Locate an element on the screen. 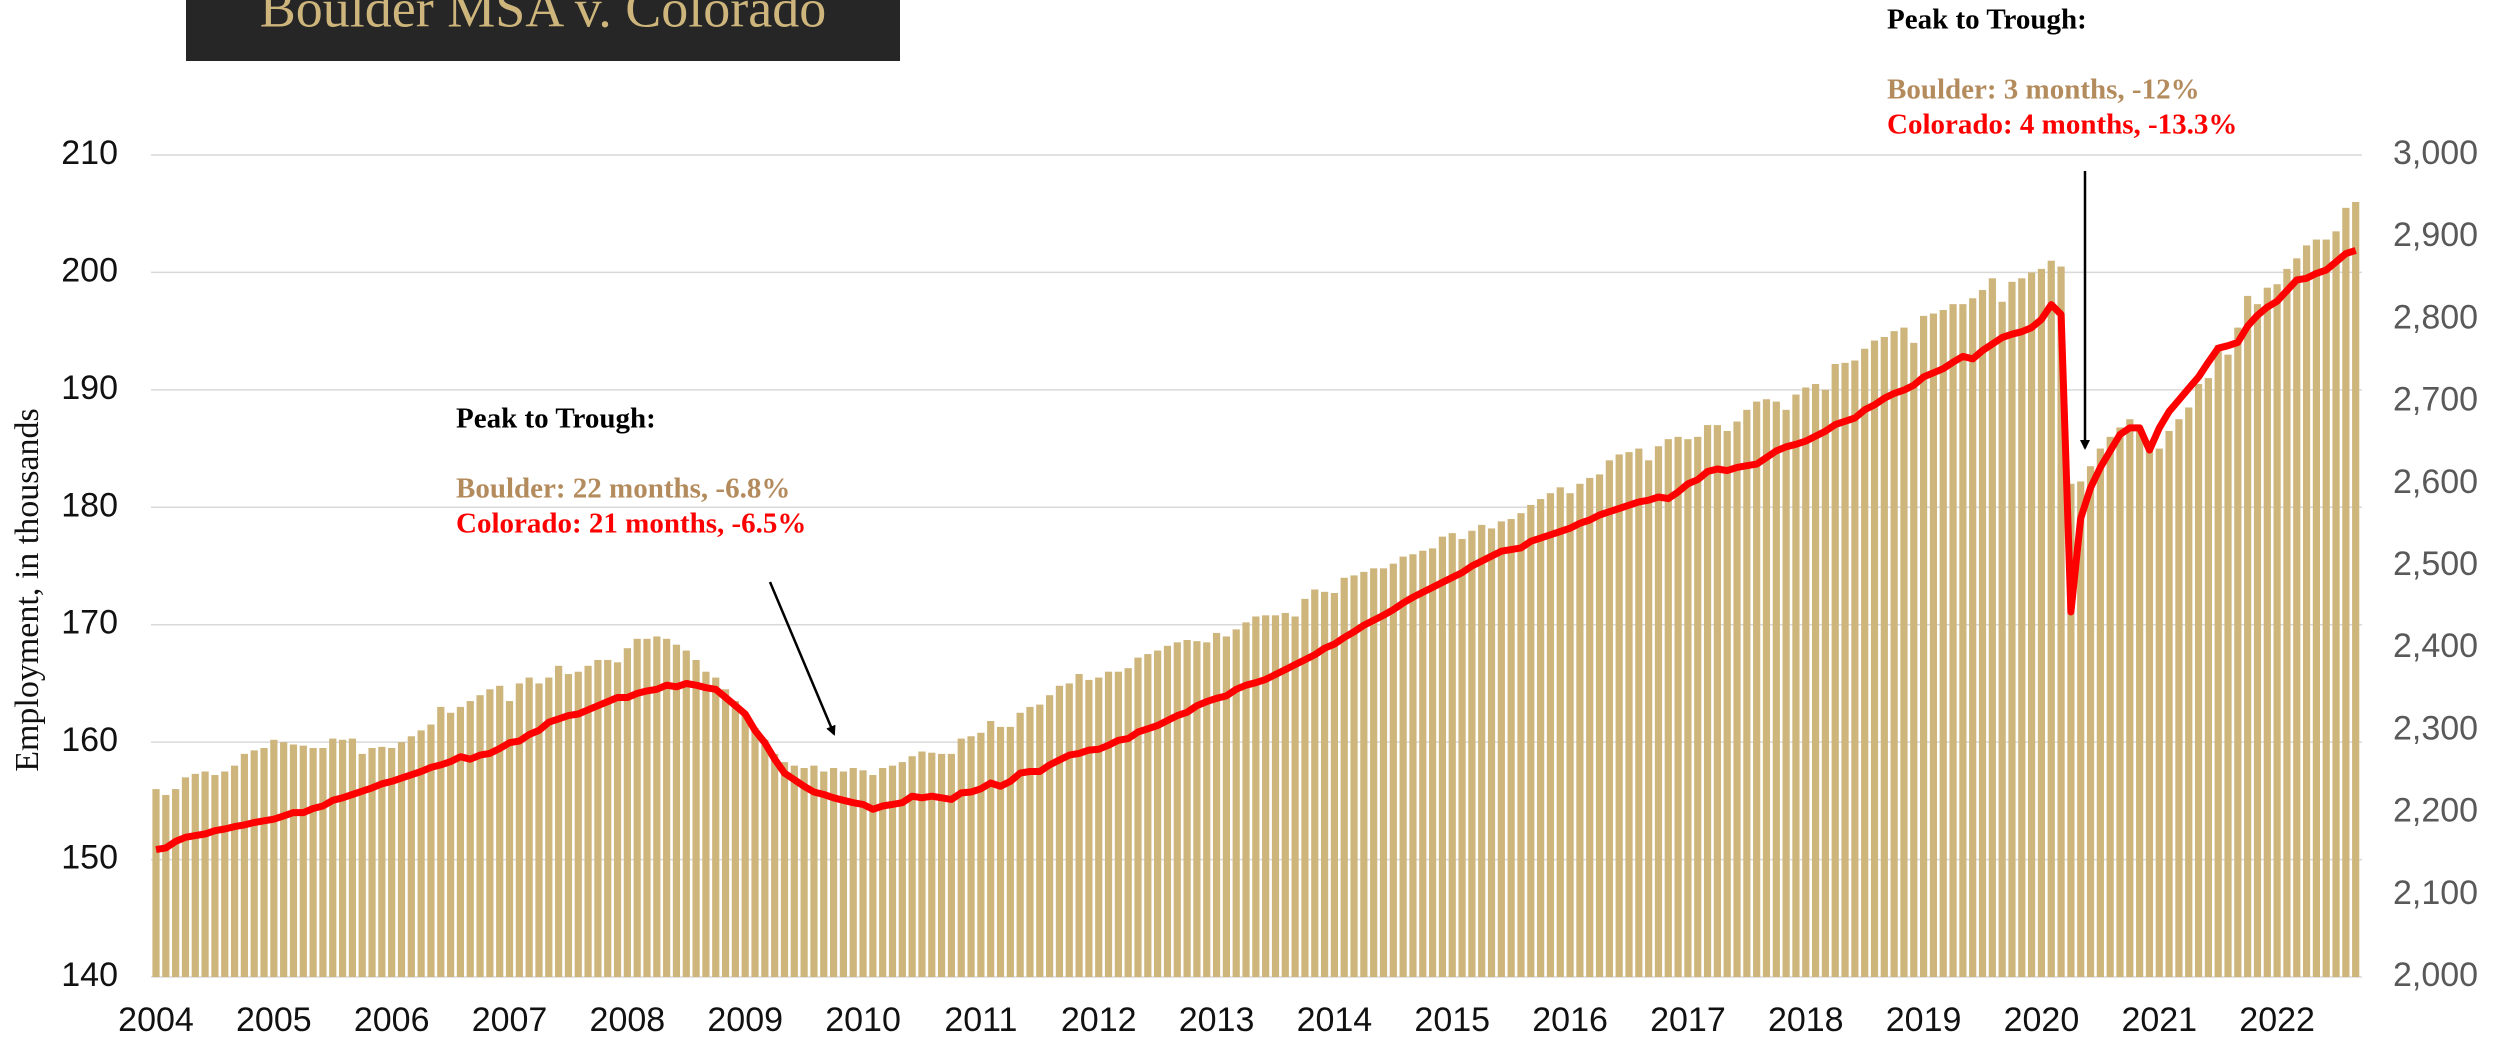 The height and width of the screenshot is (1042, 2499). x-tick-label: 2021 is located at coordinates (2159, 1020).